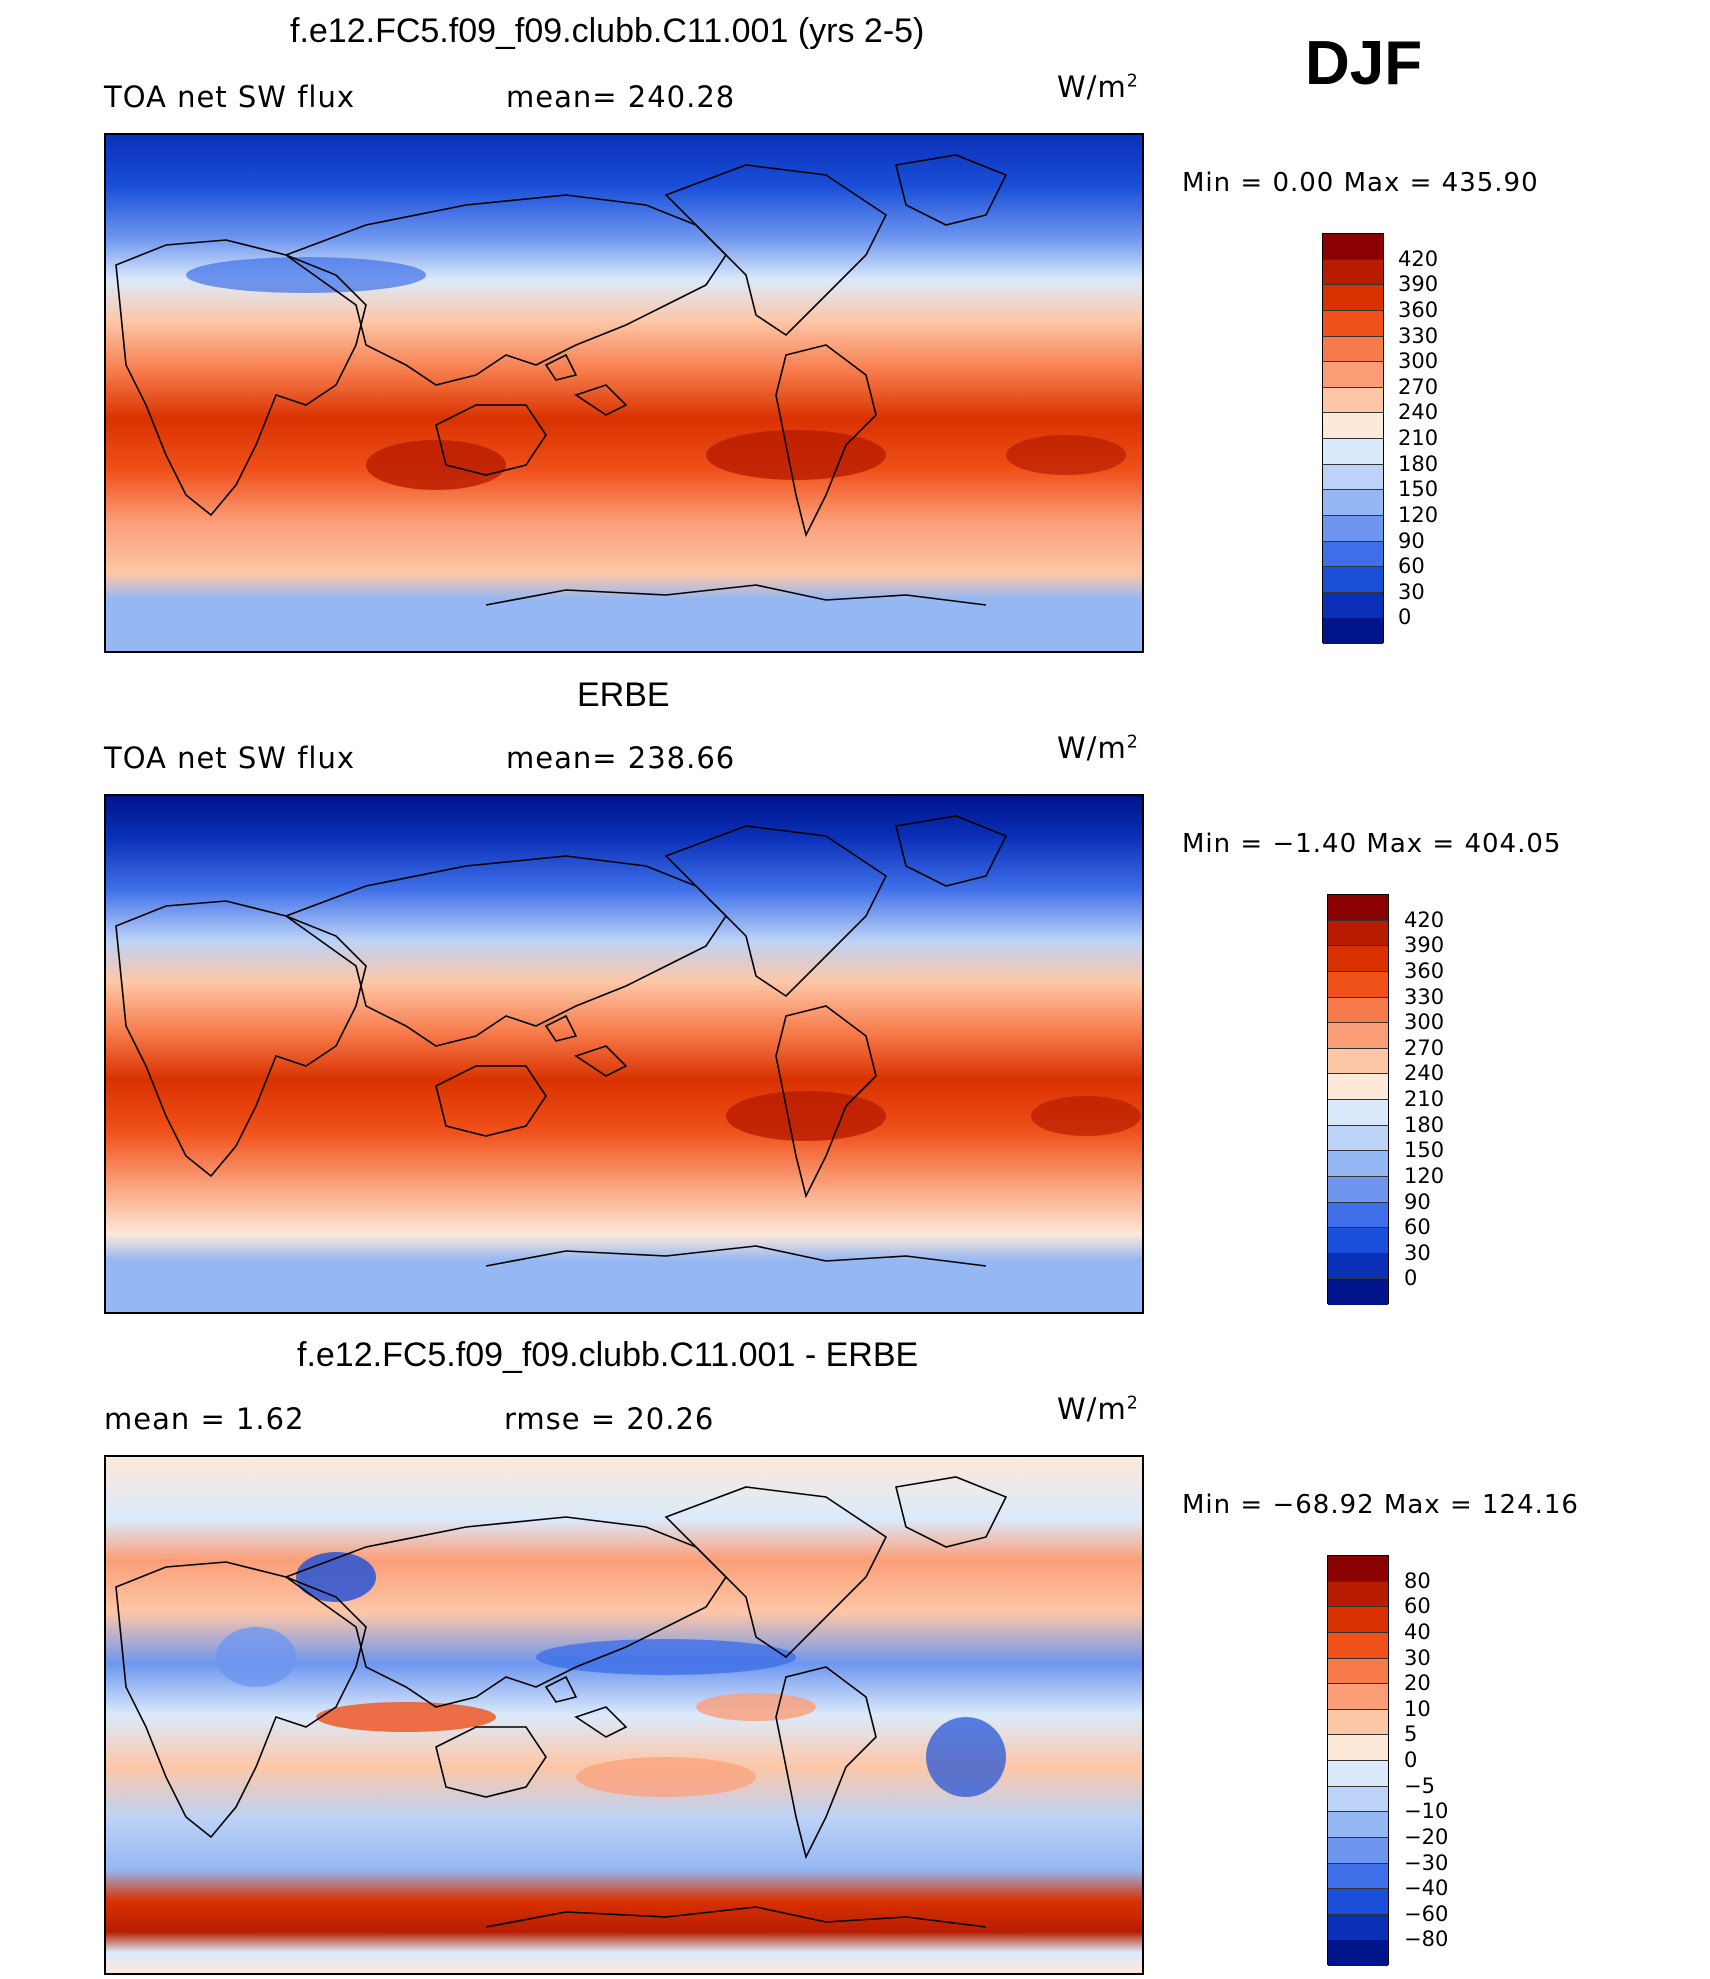  What do you see at coordinates (1092, 1409) in the screenshot?
I see `panel3-units-text: W/m` at bounding box center [1092, 1409].